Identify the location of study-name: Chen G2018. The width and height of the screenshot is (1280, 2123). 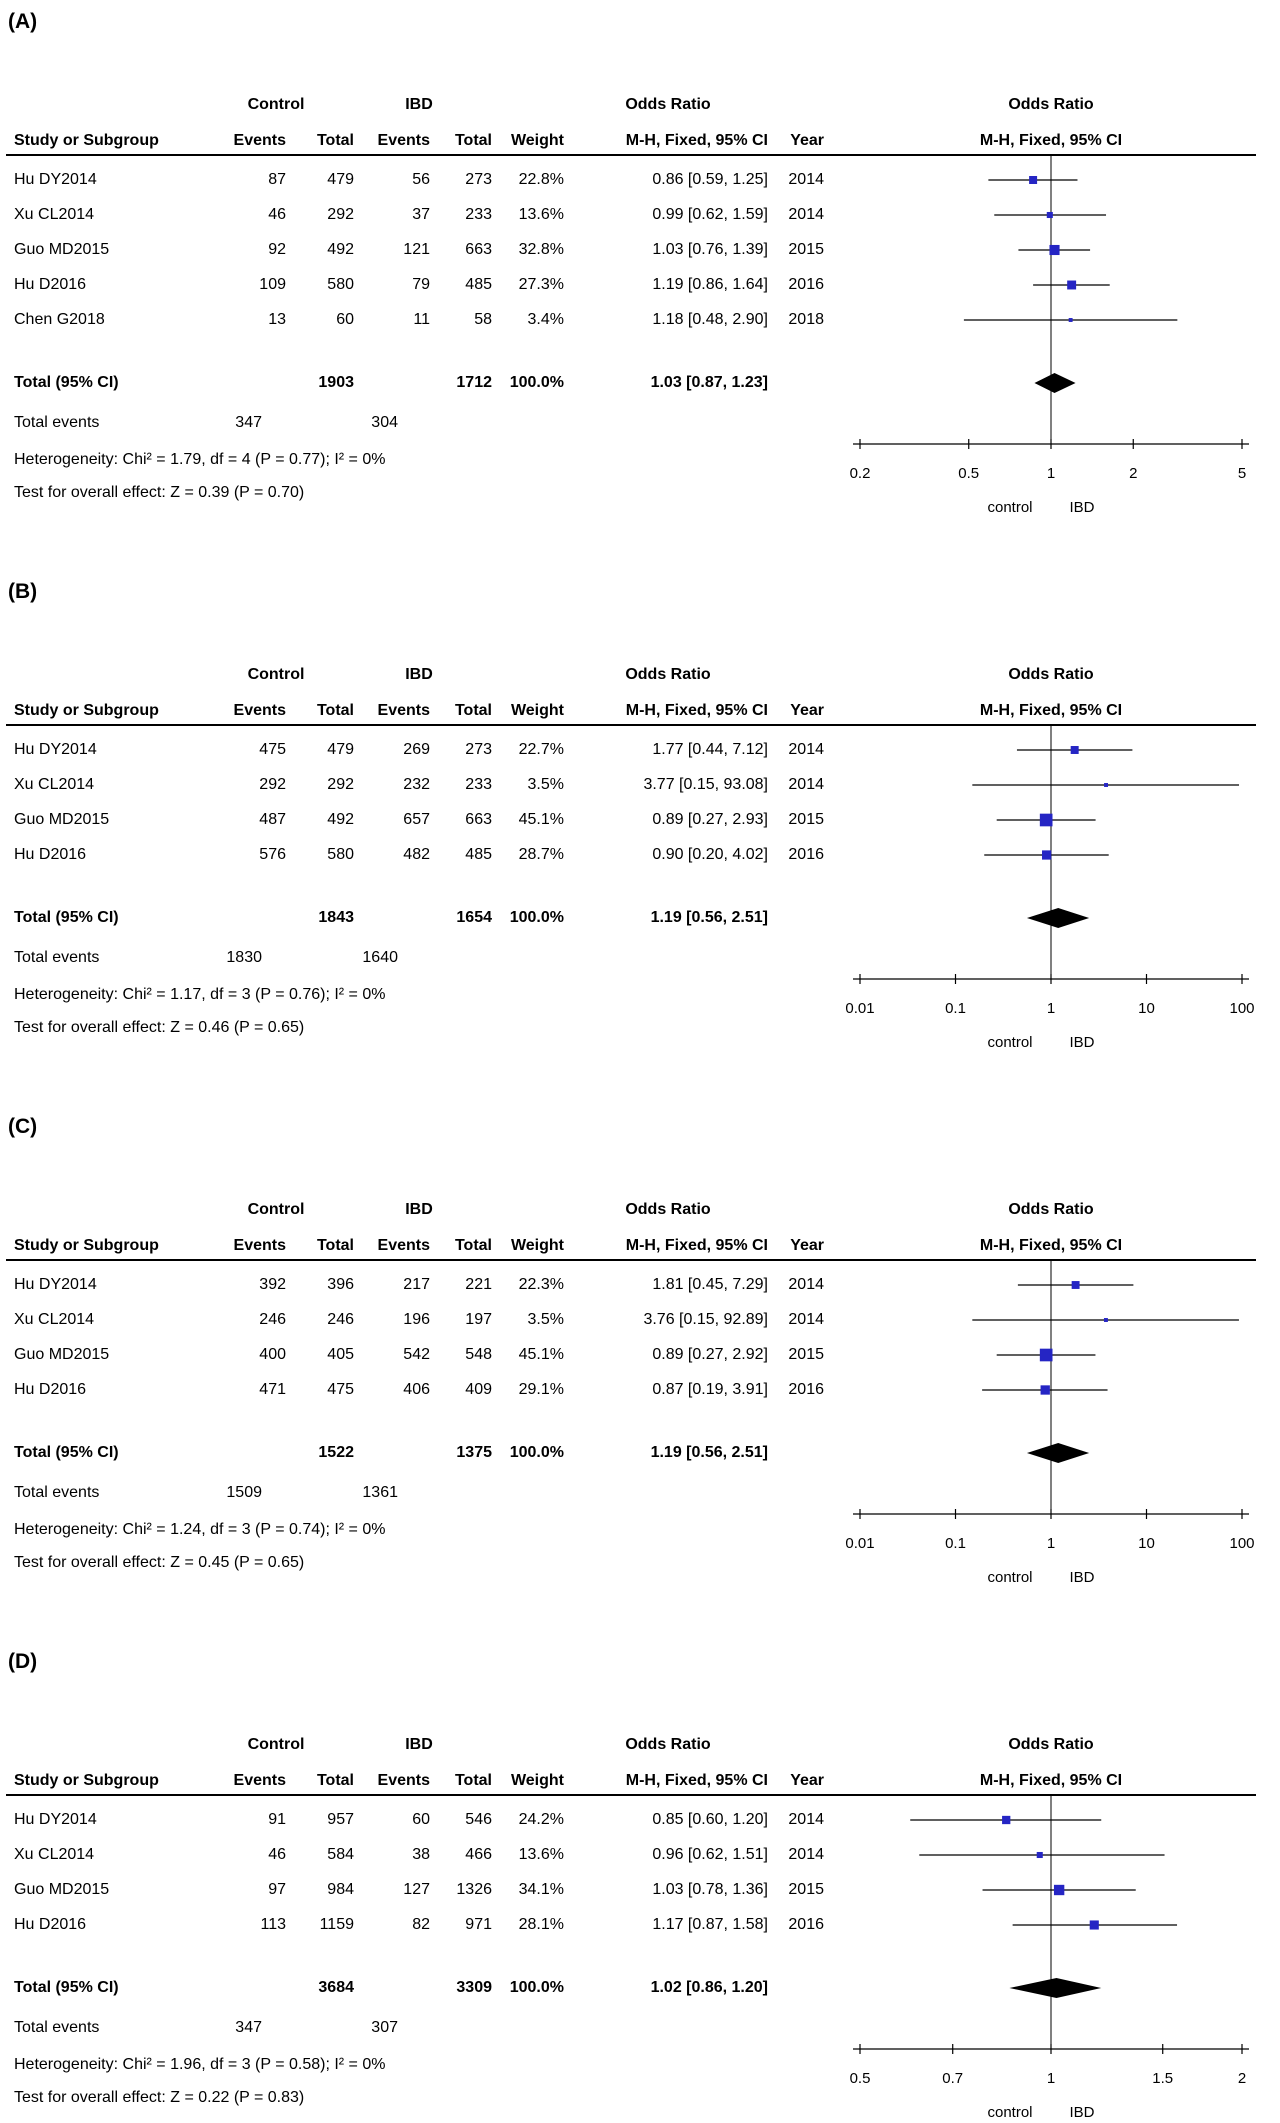
(59, 319).